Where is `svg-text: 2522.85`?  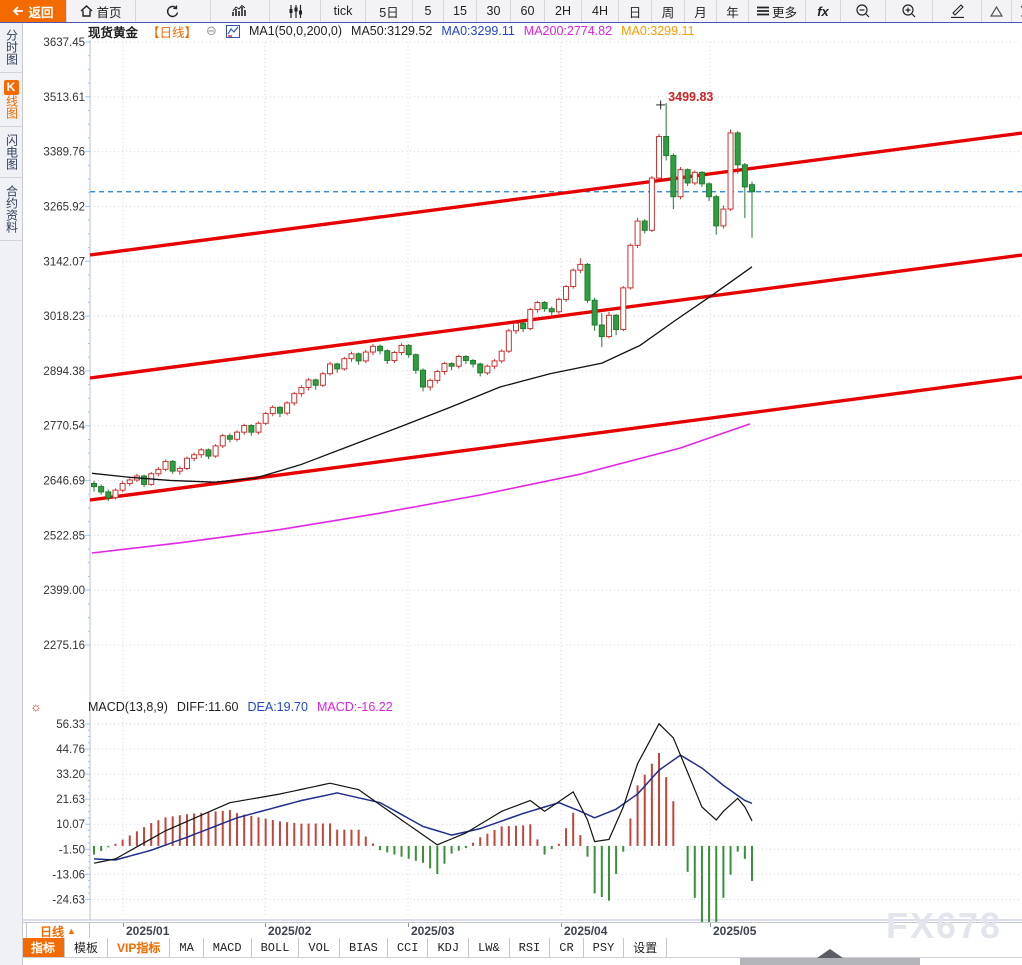 svg-text: 2522.85 is located at coordinates (64, 536).